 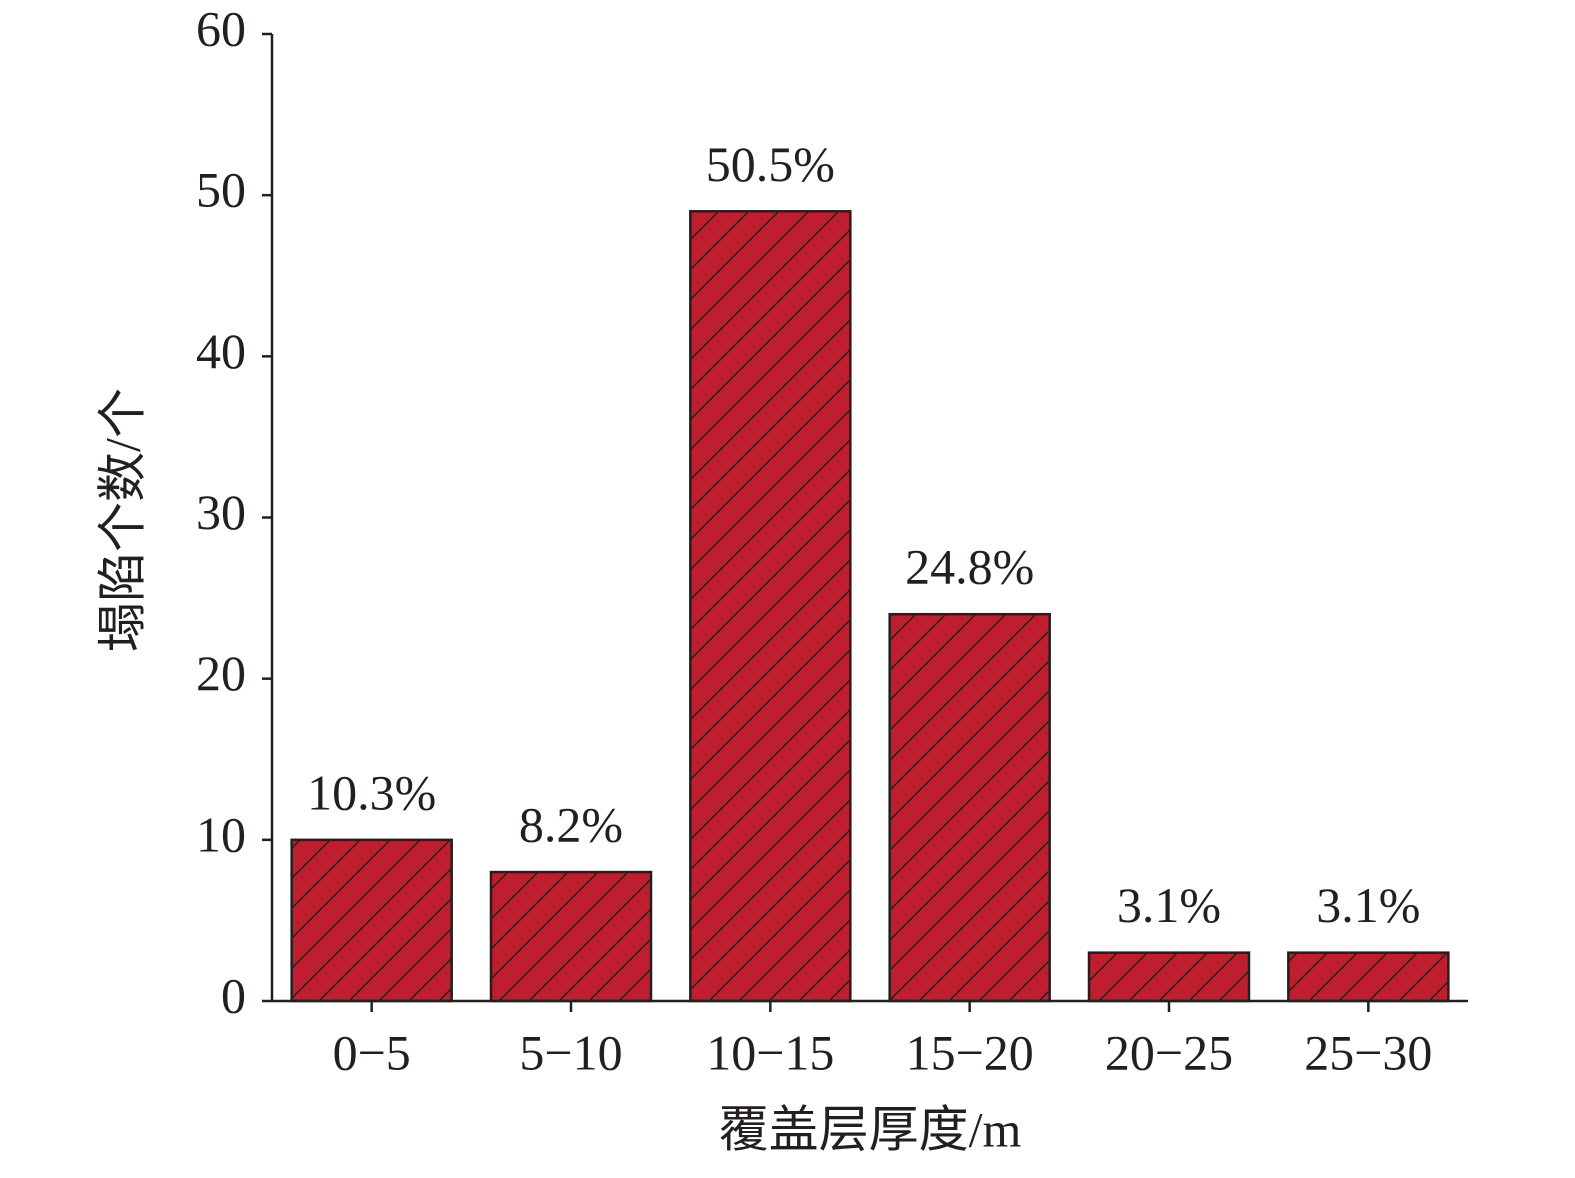 I want to click on y-tick-label: 30, so click(x=221, y=512).